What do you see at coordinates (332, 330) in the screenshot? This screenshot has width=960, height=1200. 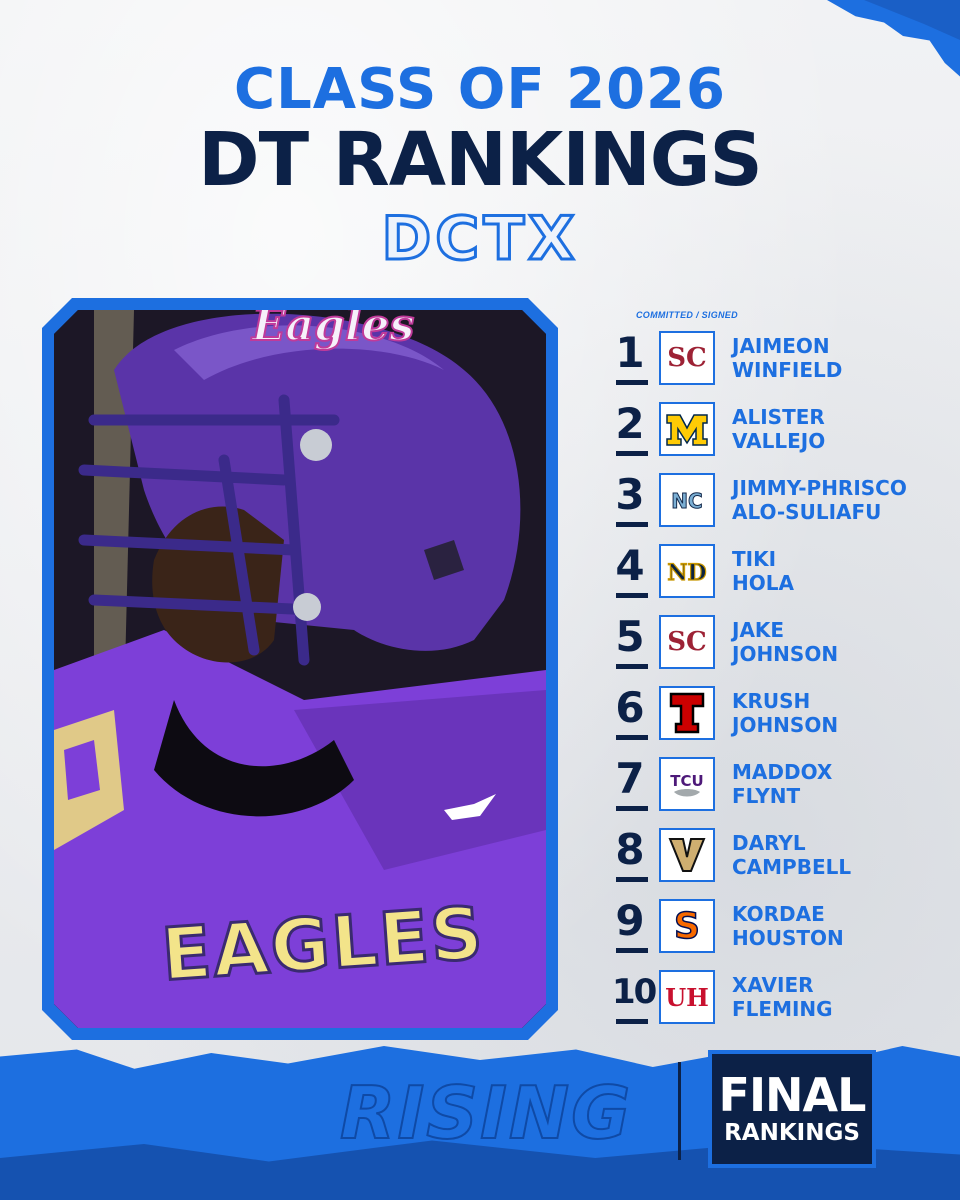 I see `helmet-decal: Eagles` at bounding box center [332, 330].